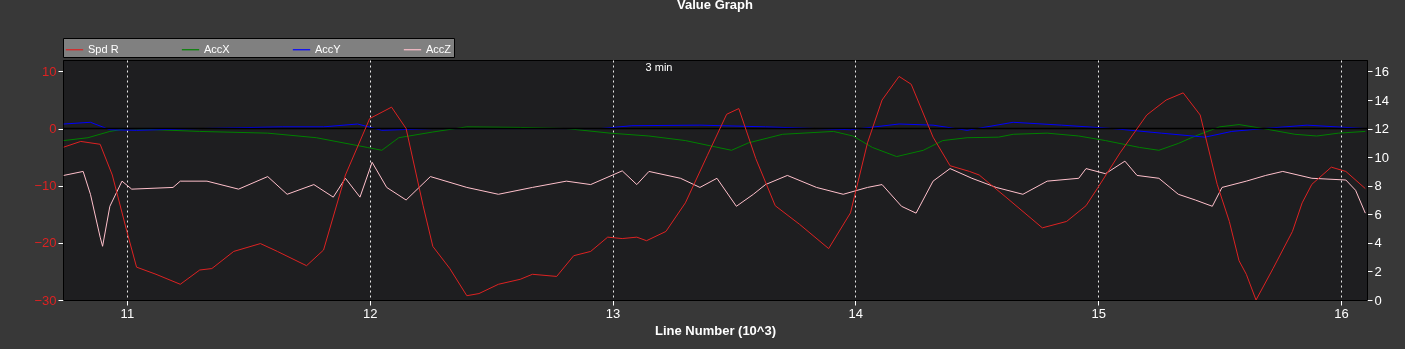 This screenshot has width=1405, height=349. What do you see at coordinates (613, 313) in the screenshot?
I see `x-tick-label: 13` at bounding box center [613, 313].